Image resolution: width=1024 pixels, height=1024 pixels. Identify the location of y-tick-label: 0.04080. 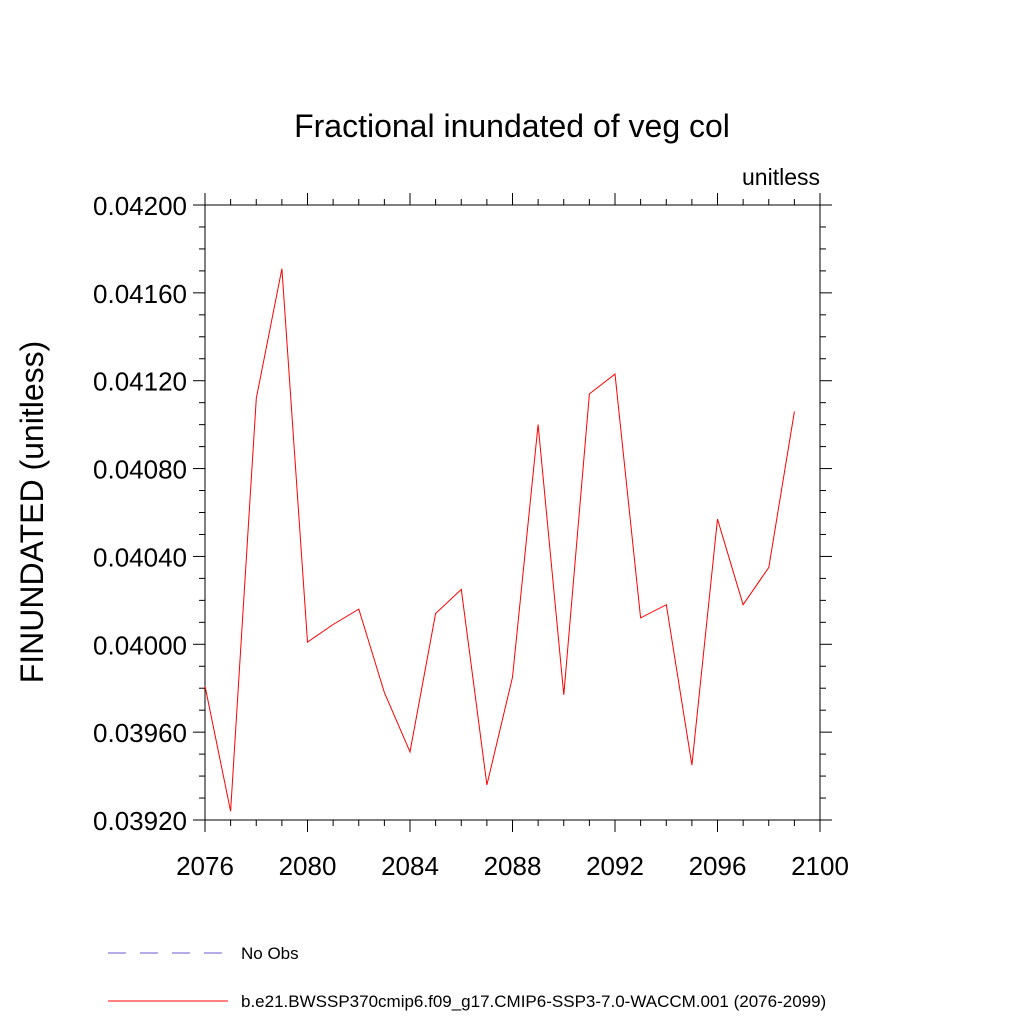
(140, 470).